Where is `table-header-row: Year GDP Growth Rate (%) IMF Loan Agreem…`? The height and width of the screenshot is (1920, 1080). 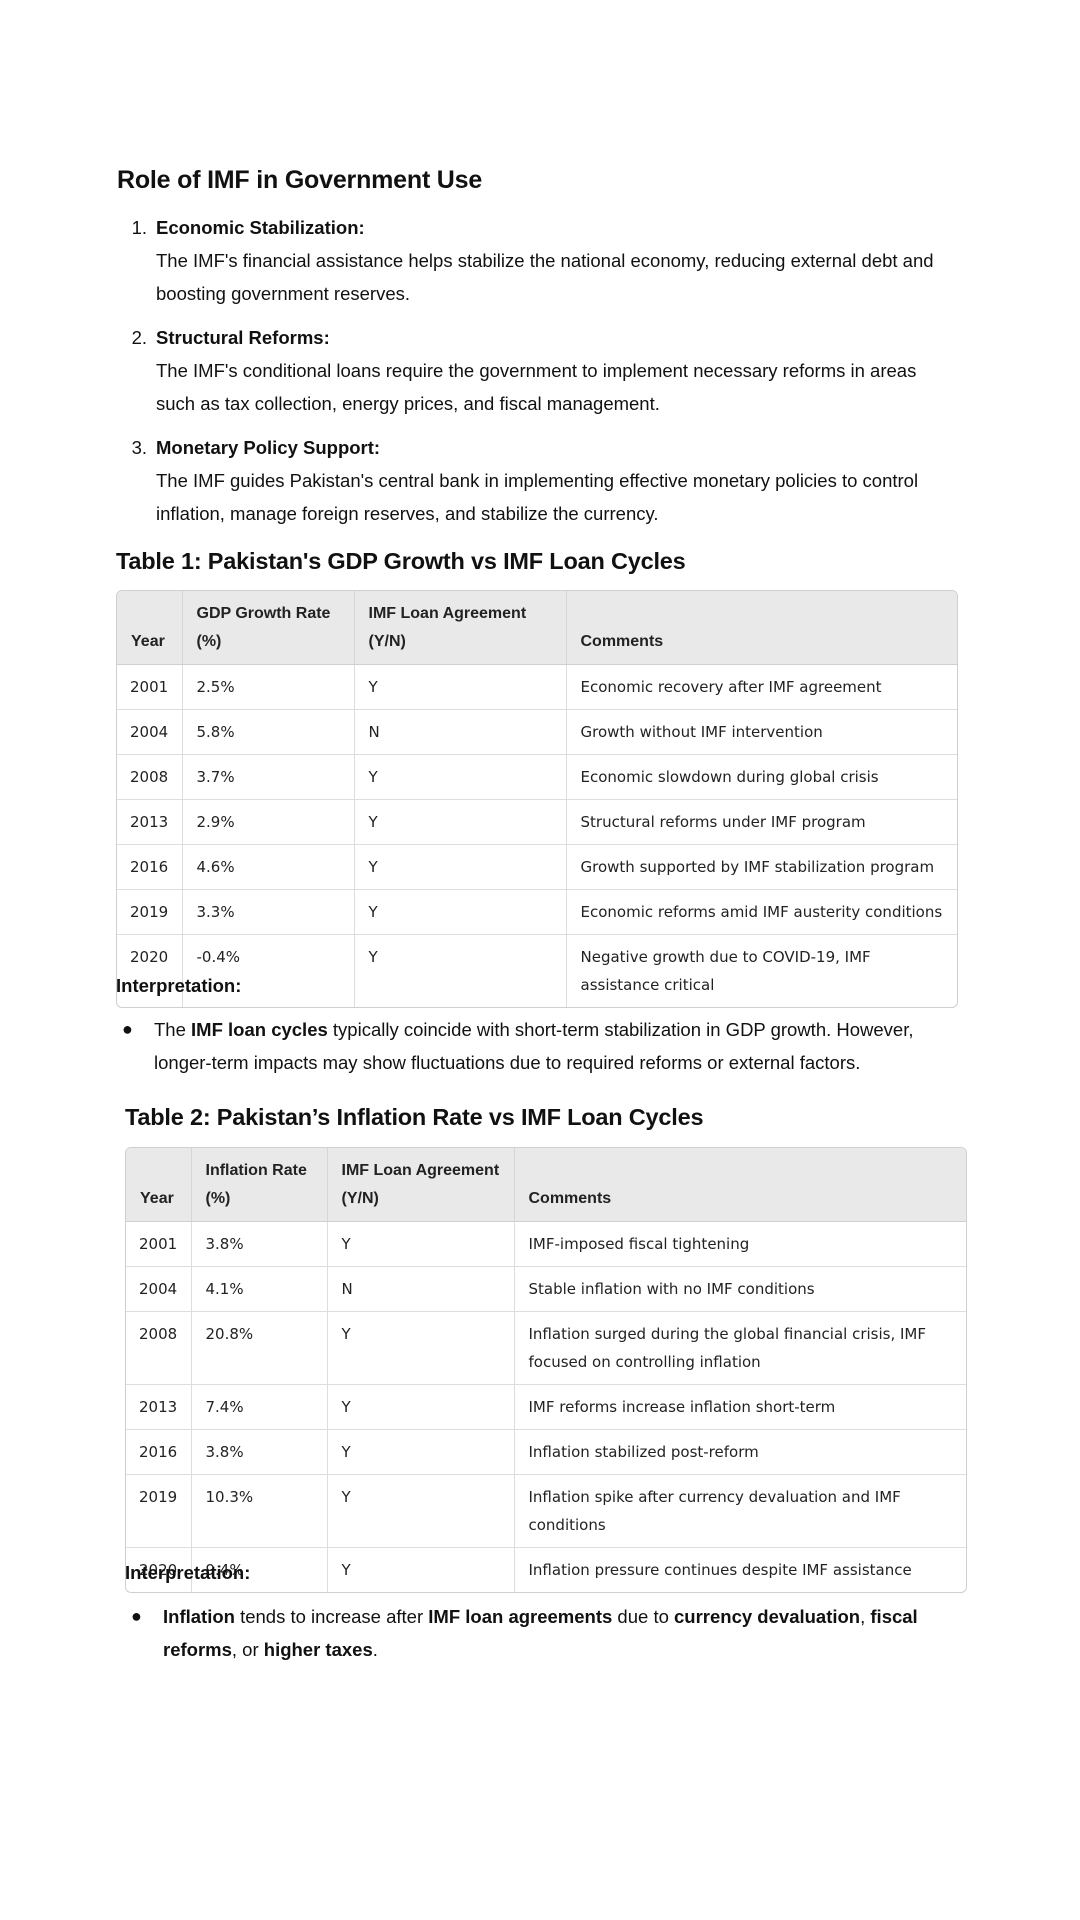
table-header-row: Year GDP Growth Rate (%) IMF Loan Agreem… is located at coordinates (537, 628).